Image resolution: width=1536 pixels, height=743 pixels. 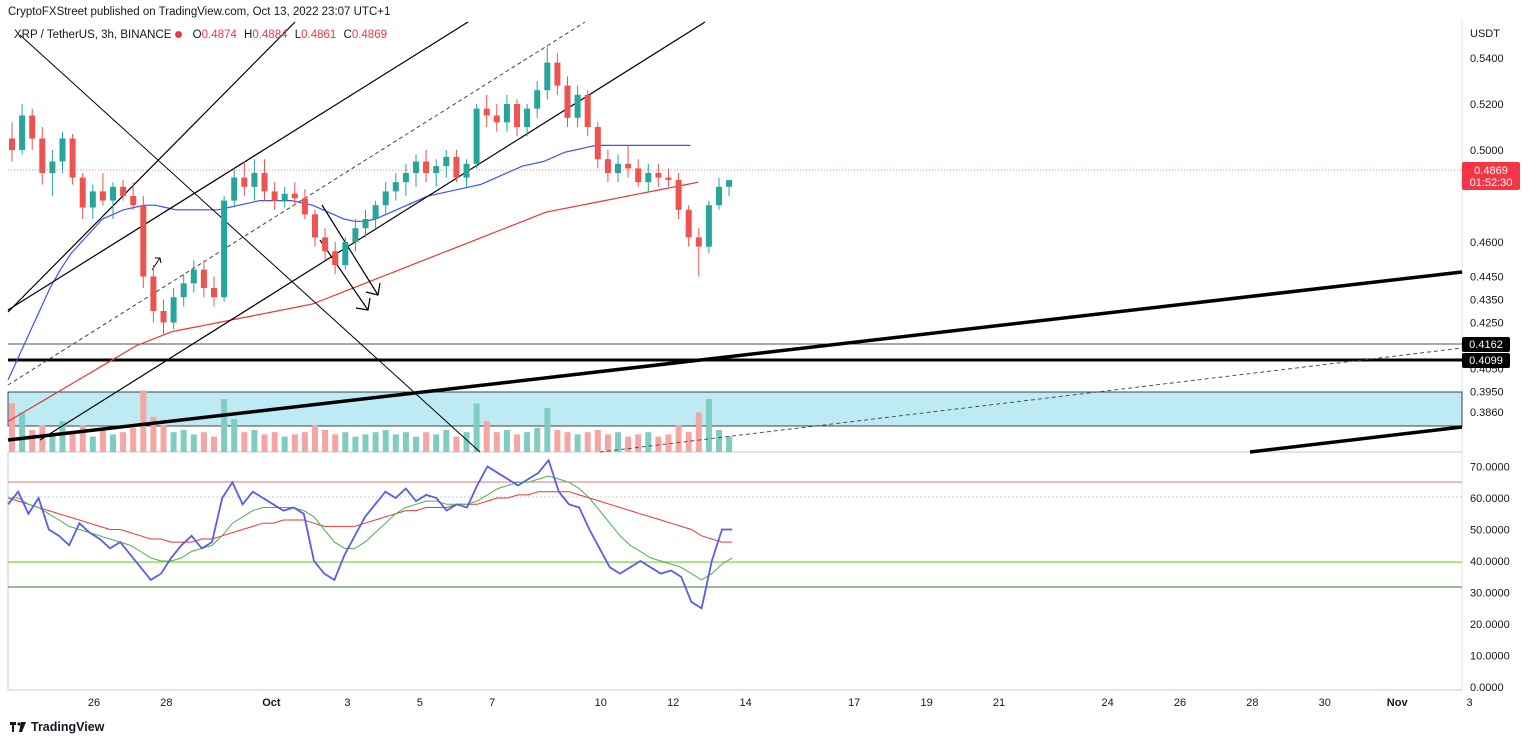 I want to click on price-tick-label: 0.4600, so click(x=1487, y=243).